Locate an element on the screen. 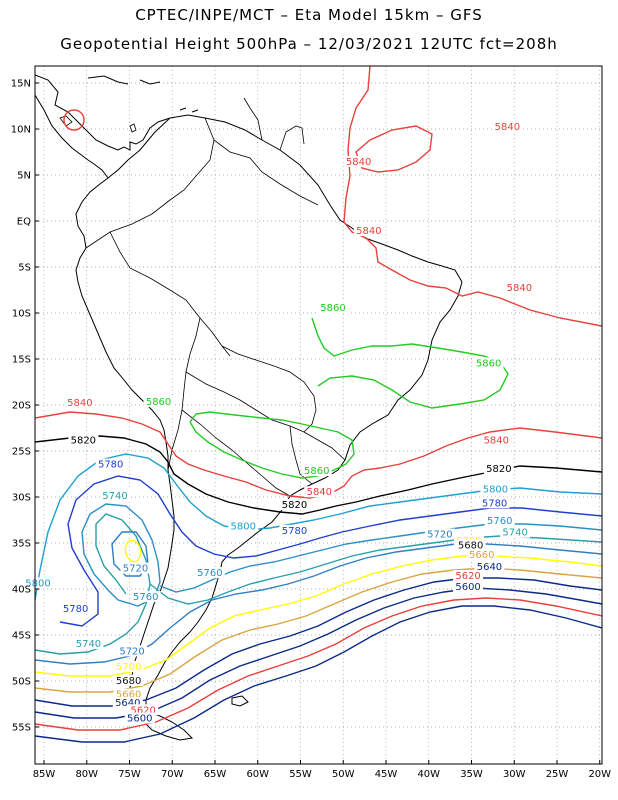  central-america-coast is located at coordinates (103, 112).